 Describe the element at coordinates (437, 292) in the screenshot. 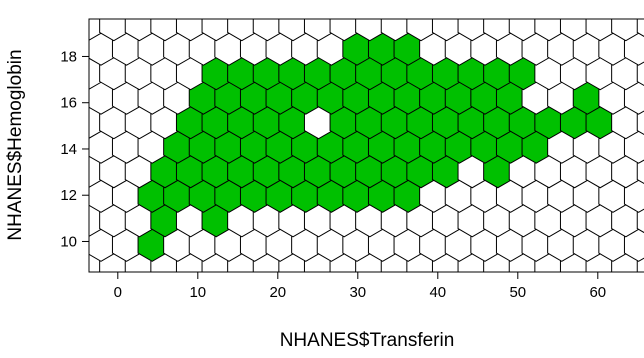

I see `x-tick-label: 40` at that location.